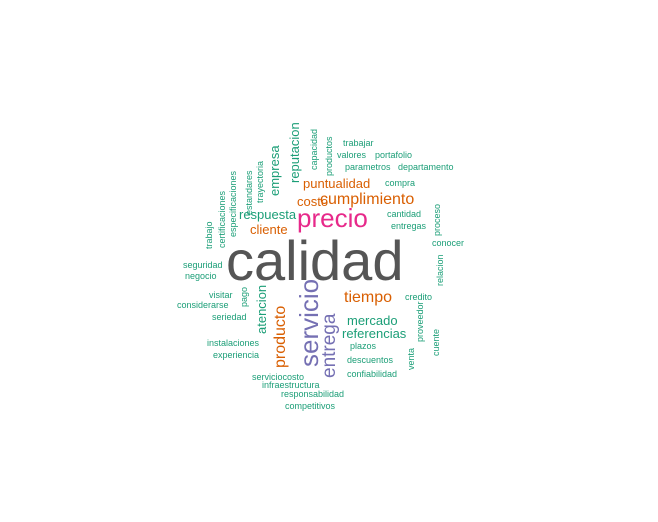  Describe the element at coordinates (419, 297) in the screenshot. I see `word-credito: credito` at that location.